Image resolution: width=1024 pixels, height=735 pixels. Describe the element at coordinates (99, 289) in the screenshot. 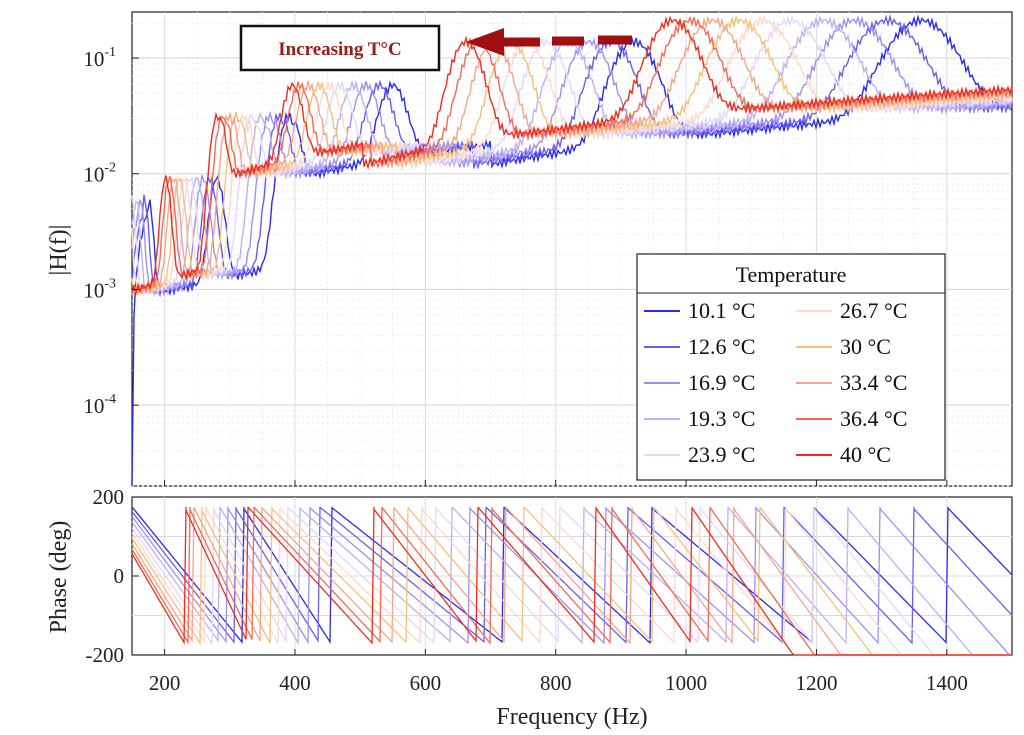

I see `magnitude-y-tick-label: 10⁻³` at that location.